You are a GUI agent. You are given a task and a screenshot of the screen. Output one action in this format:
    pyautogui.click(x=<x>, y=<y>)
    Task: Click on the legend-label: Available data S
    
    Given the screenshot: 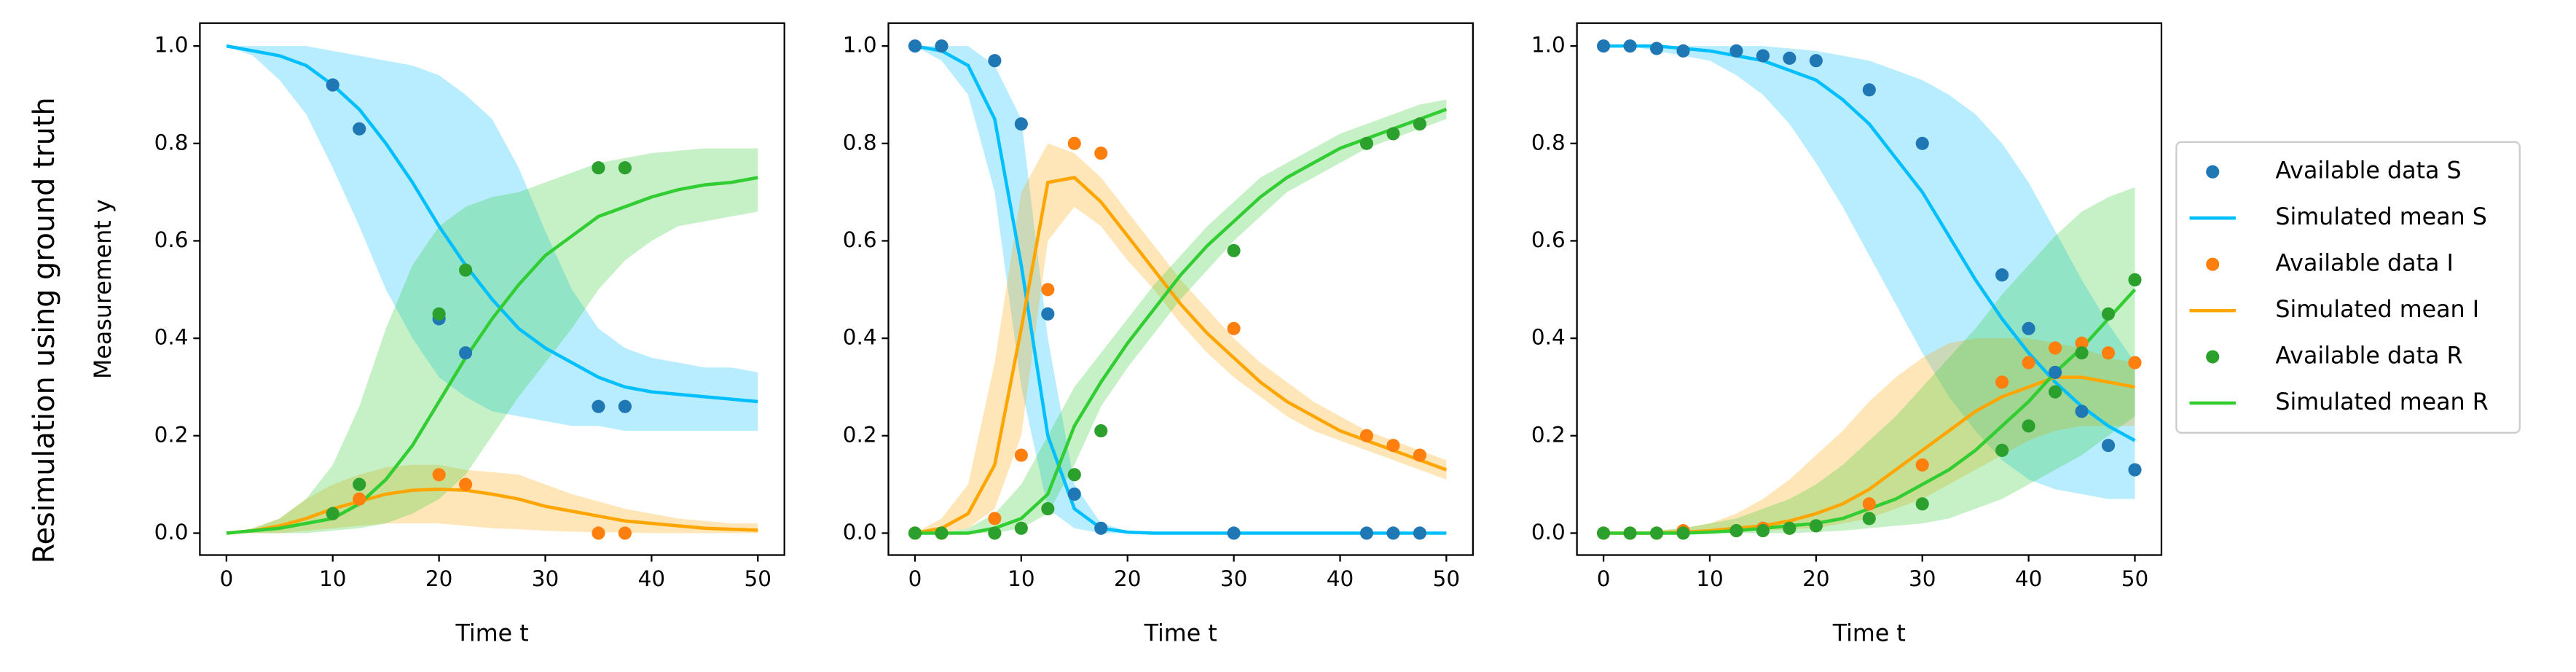 What is the action you would take?
    pyautogui.click(x=2368, y=171)
    